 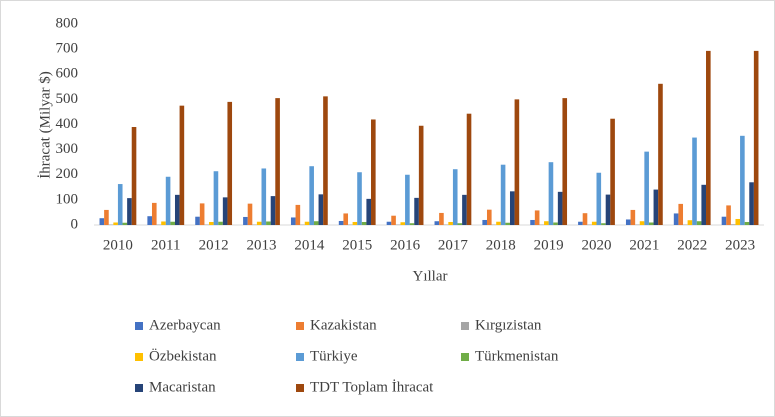 What do you see at coordinates (214, 245) in the screenshot?
I see `x-tick-label: 2012` at bounding box center [214, 245].